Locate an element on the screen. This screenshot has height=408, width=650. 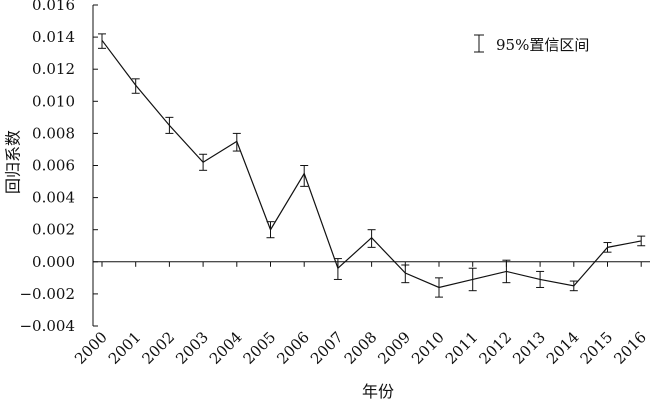
x-axis-title: 年份 is located at coordinates (378, 391).